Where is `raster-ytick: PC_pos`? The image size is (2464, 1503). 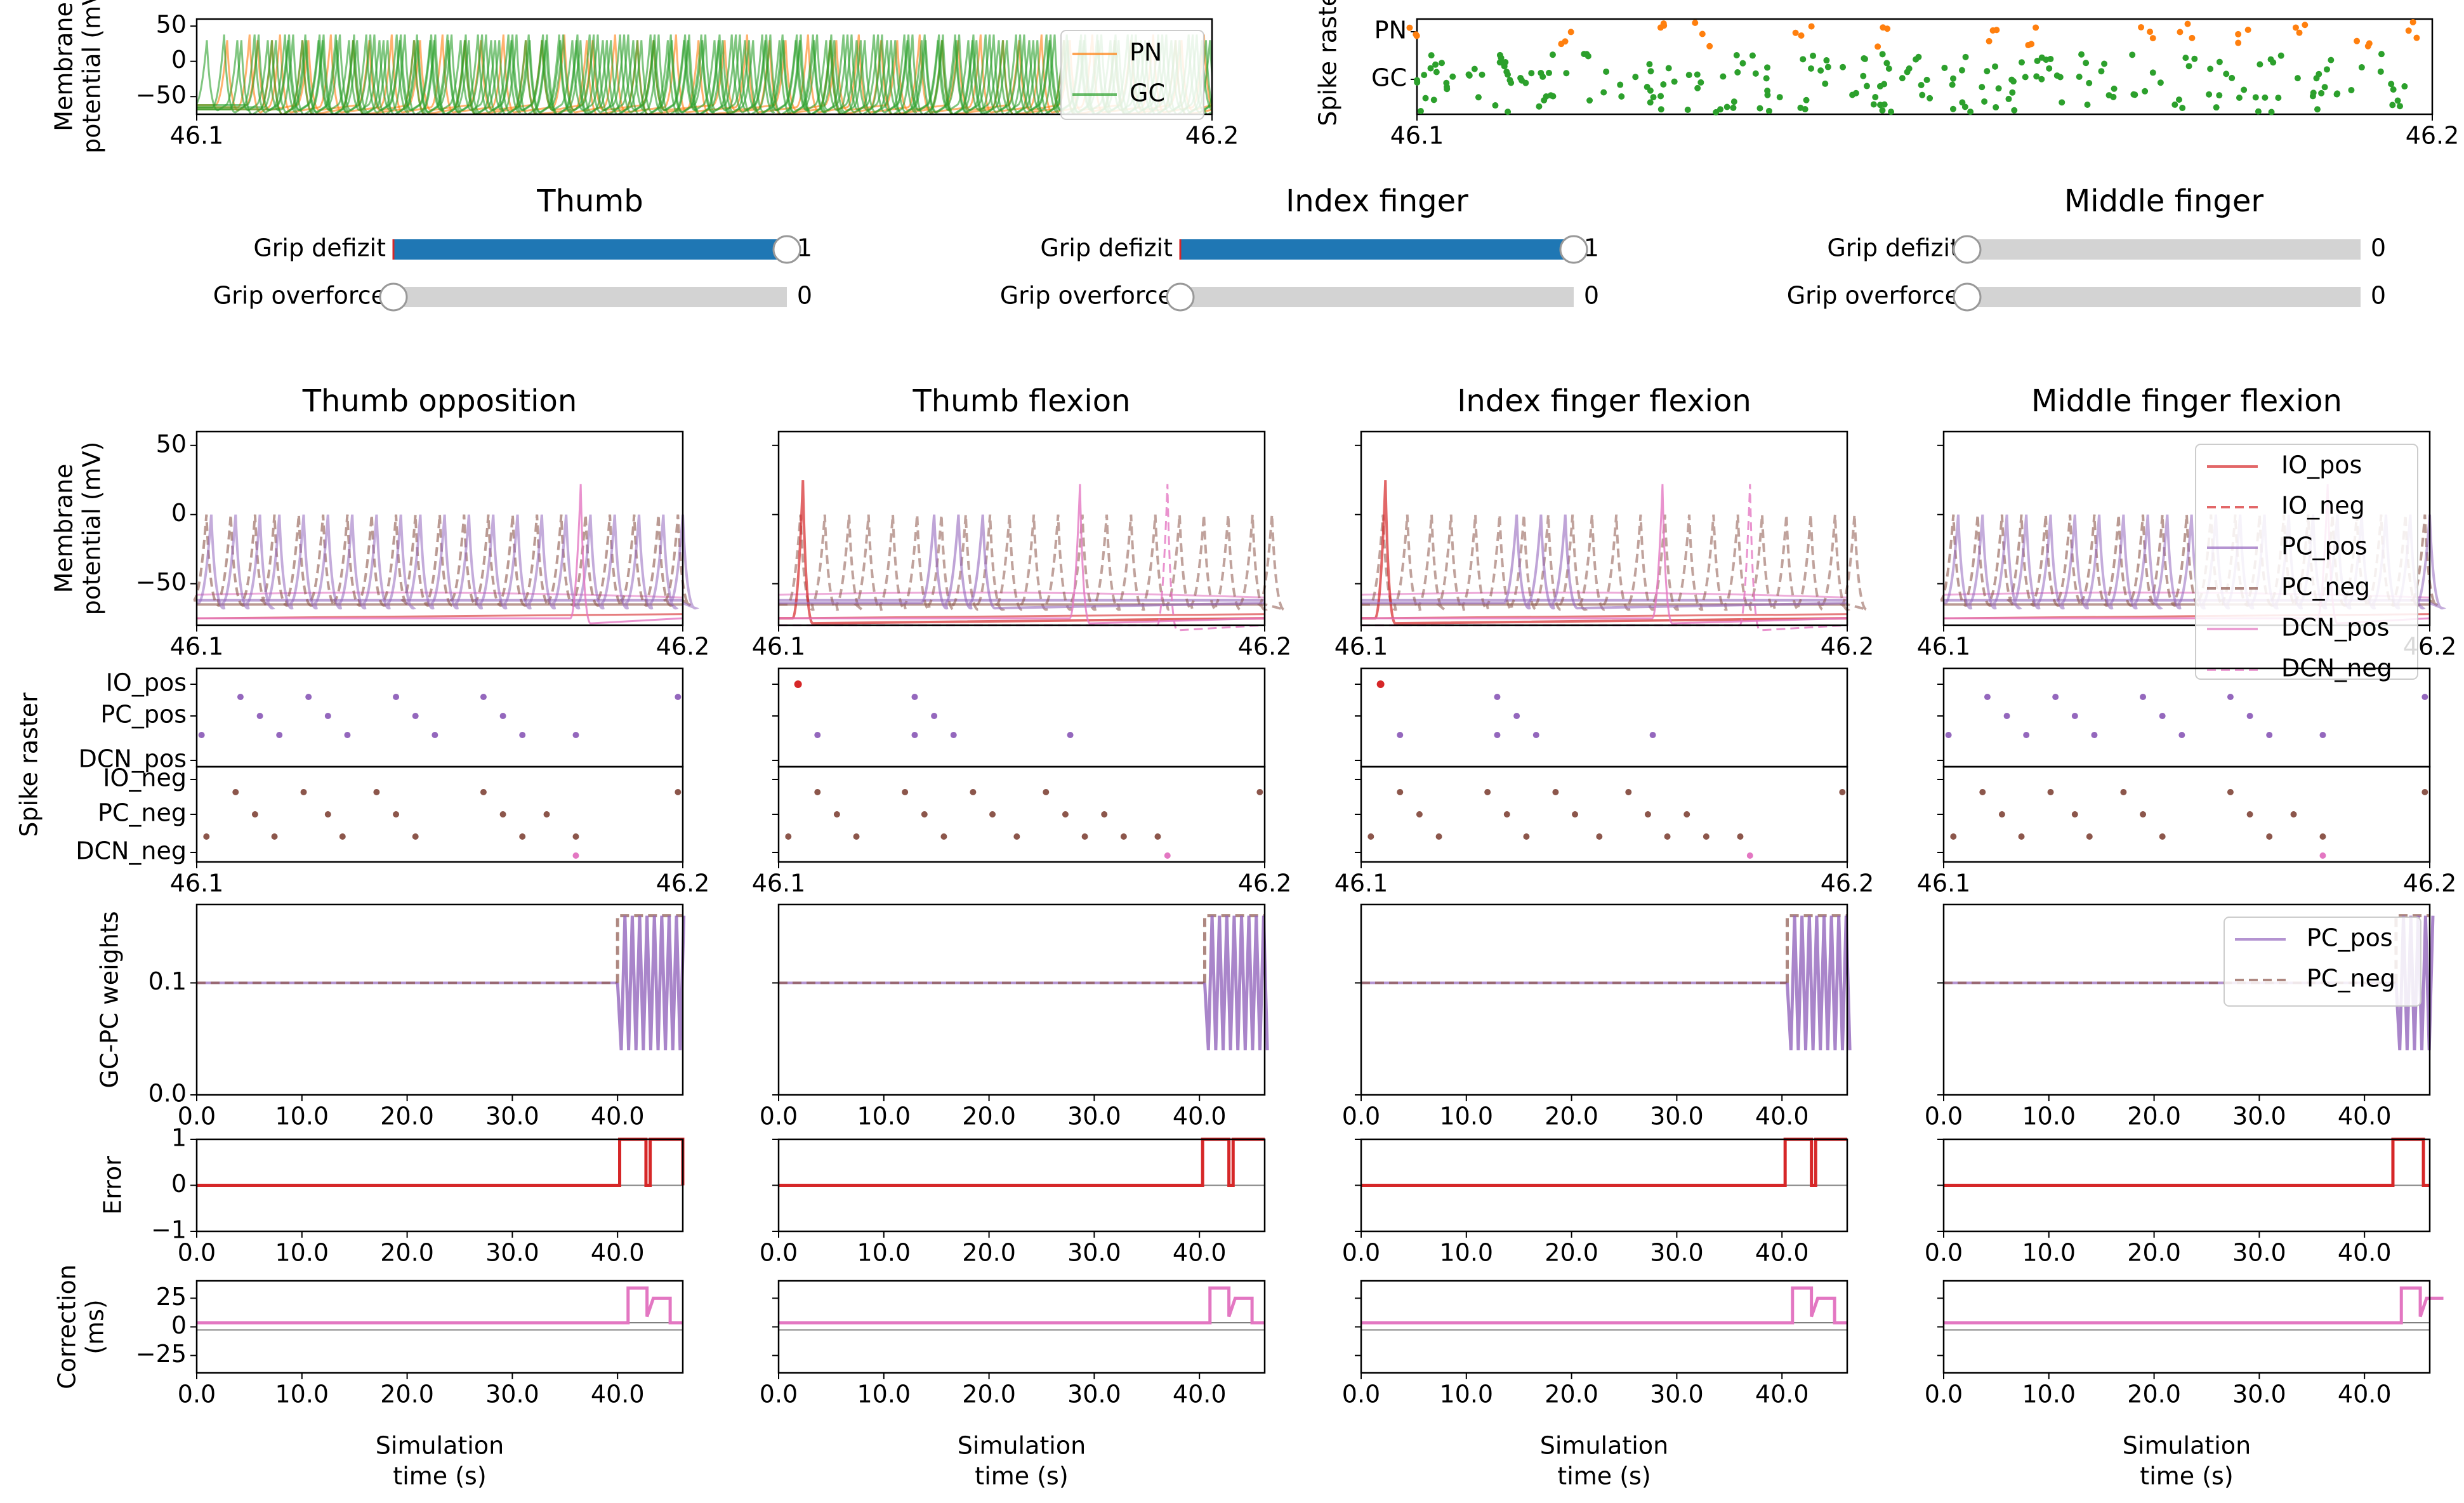
raster-ytick: PC_pos is located at coordinates (143, 715).